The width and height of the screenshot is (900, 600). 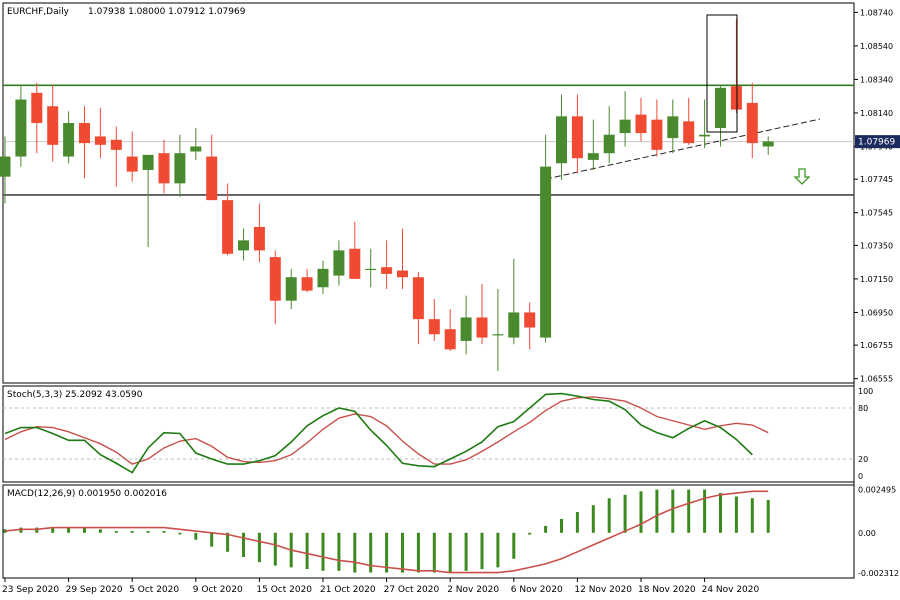 I want to click on date-tick-label: 27 Oct 2020, so click(x=412, y=590).